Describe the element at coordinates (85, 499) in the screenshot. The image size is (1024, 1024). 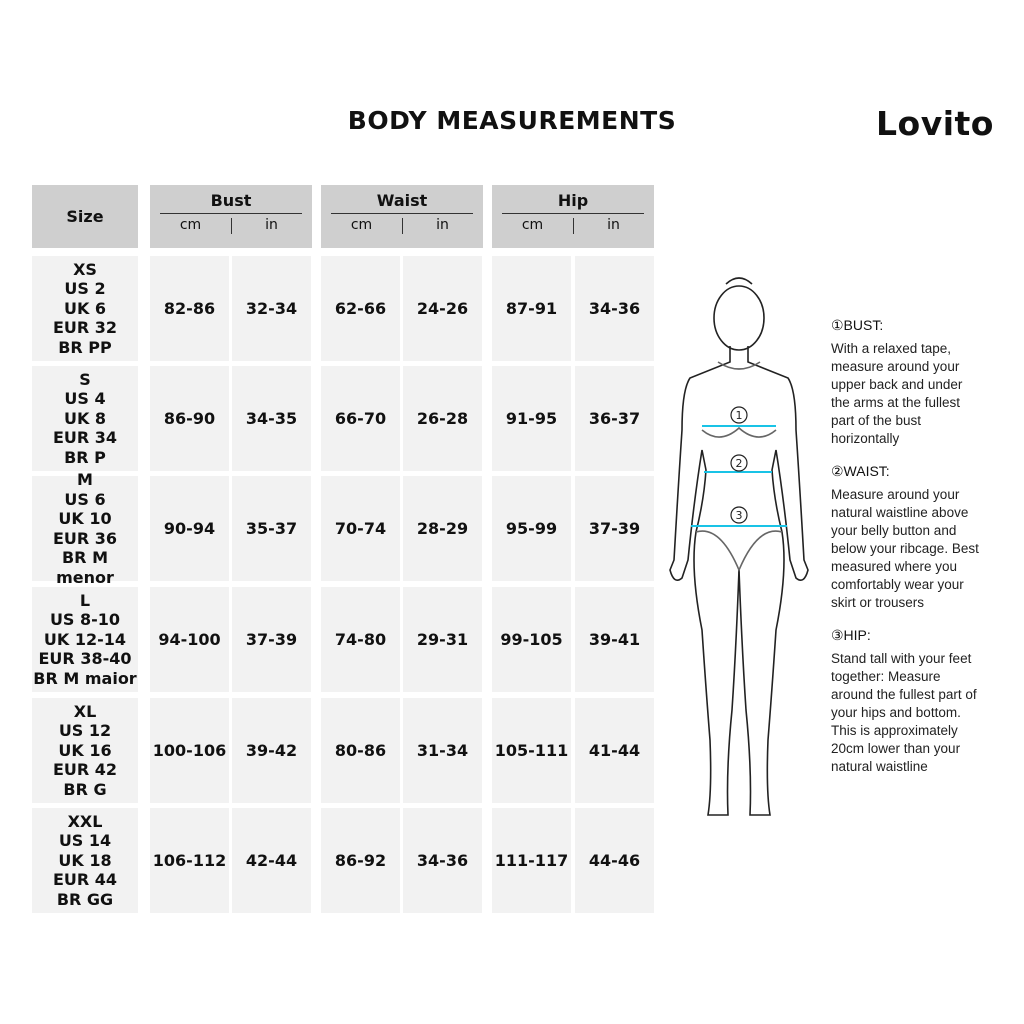
I see `size-label: US 6` at that location.